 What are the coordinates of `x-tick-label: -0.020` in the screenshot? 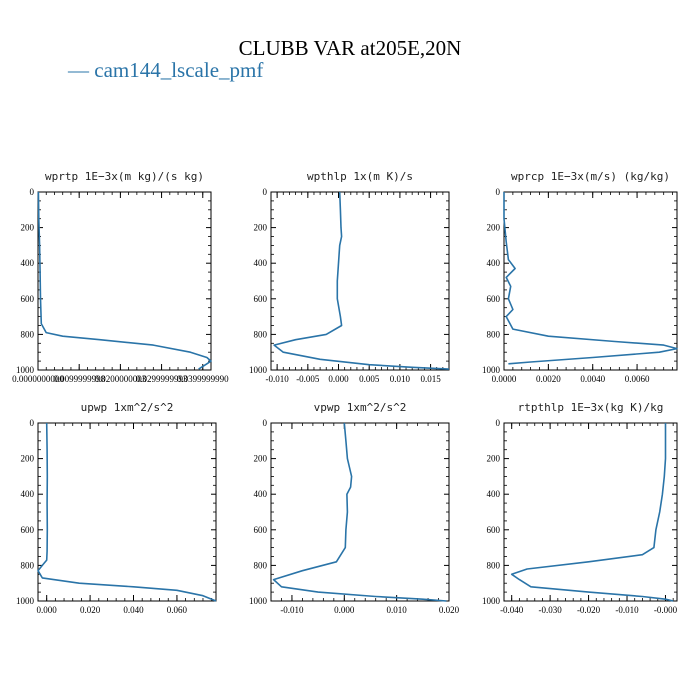 It's located at (589, 610).